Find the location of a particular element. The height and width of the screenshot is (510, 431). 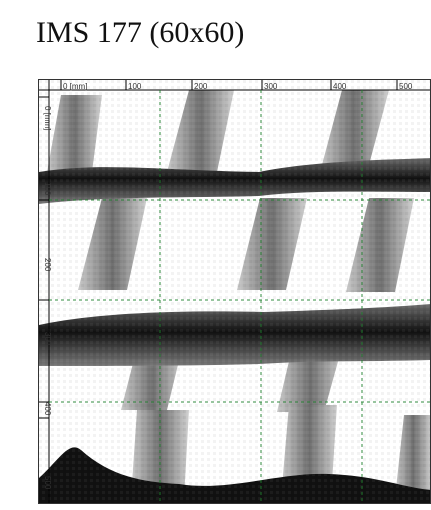

x-tick-500: 500 is located at coordinates (406, 86).